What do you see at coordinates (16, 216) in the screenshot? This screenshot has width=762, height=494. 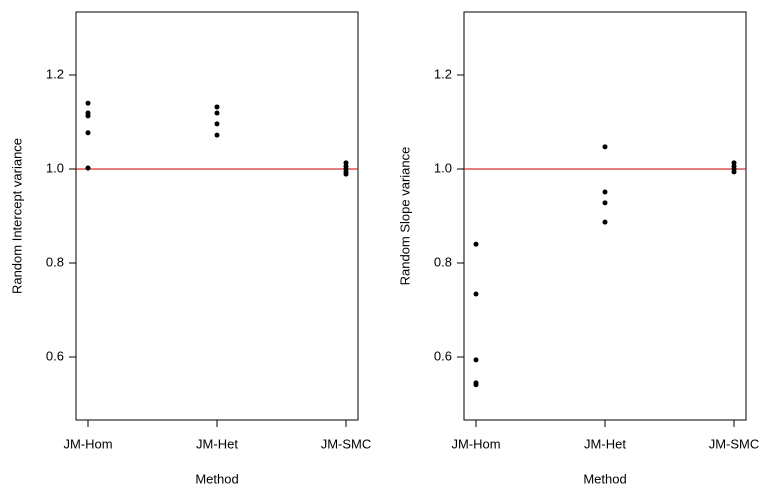 I see `y-axis-label: Random Intercept variance` at bounding box center [16, 216].